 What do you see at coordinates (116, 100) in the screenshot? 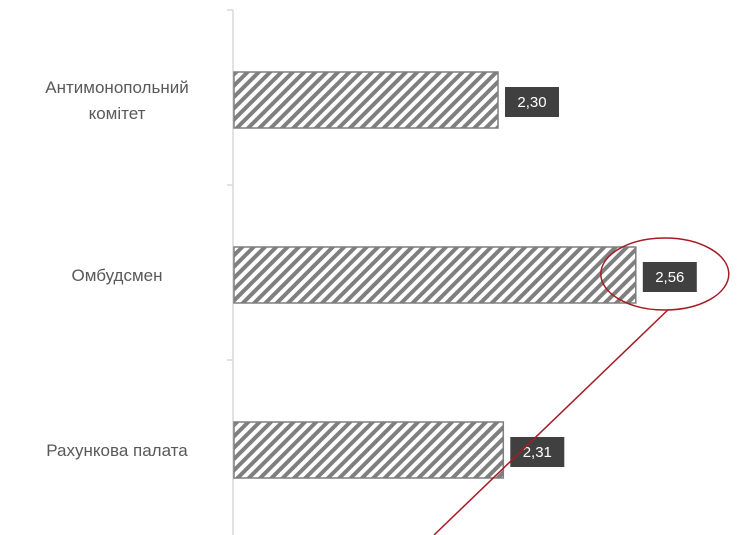
I see `category-label-0: Антимонопольний комітет` at bounding box center [116, 100].